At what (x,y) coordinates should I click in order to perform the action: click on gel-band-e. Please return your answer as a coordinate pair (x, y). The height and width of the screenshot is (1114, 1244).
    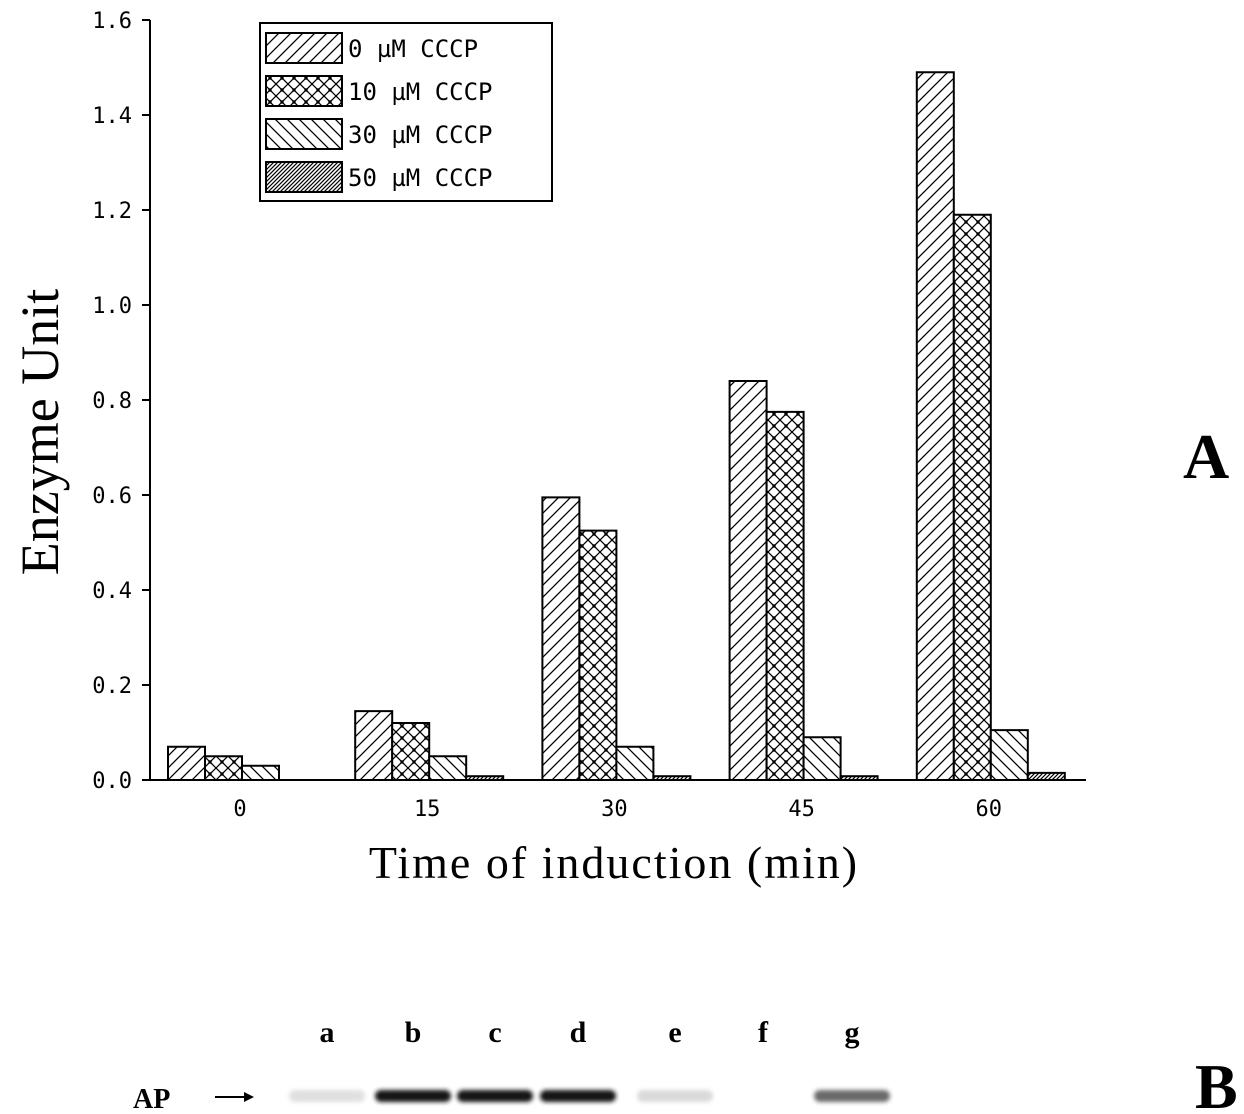
    Looking at the image, I should click on (675, 1096).